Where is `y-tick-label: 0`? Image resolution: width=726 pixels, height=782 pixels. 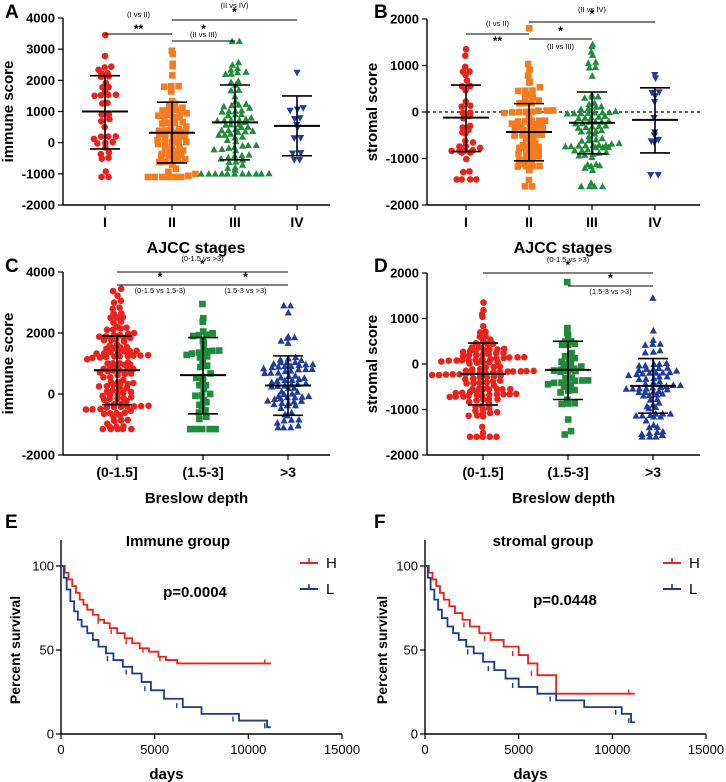 y-tick-label: 0 is located at coordinates (51, 394).